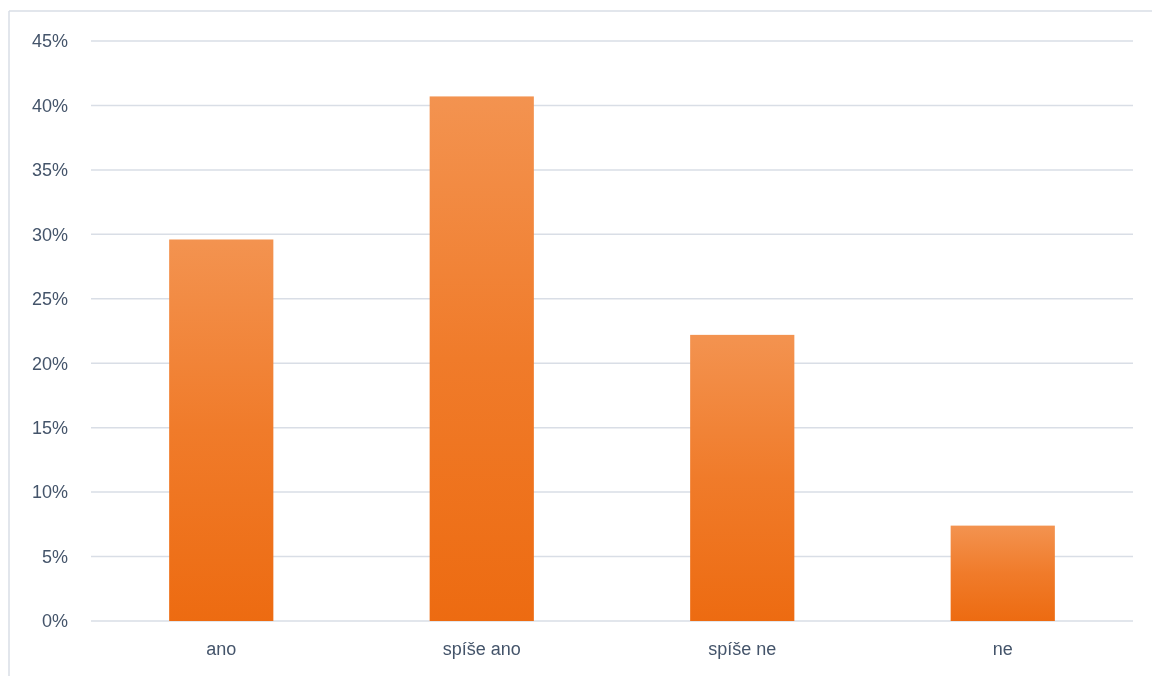 The height and width of the screenshot is (676, 1152). Describe the element at coordinates (742, 649) in the screenshot. I see `x-tick-label: spíše ne` at that location.